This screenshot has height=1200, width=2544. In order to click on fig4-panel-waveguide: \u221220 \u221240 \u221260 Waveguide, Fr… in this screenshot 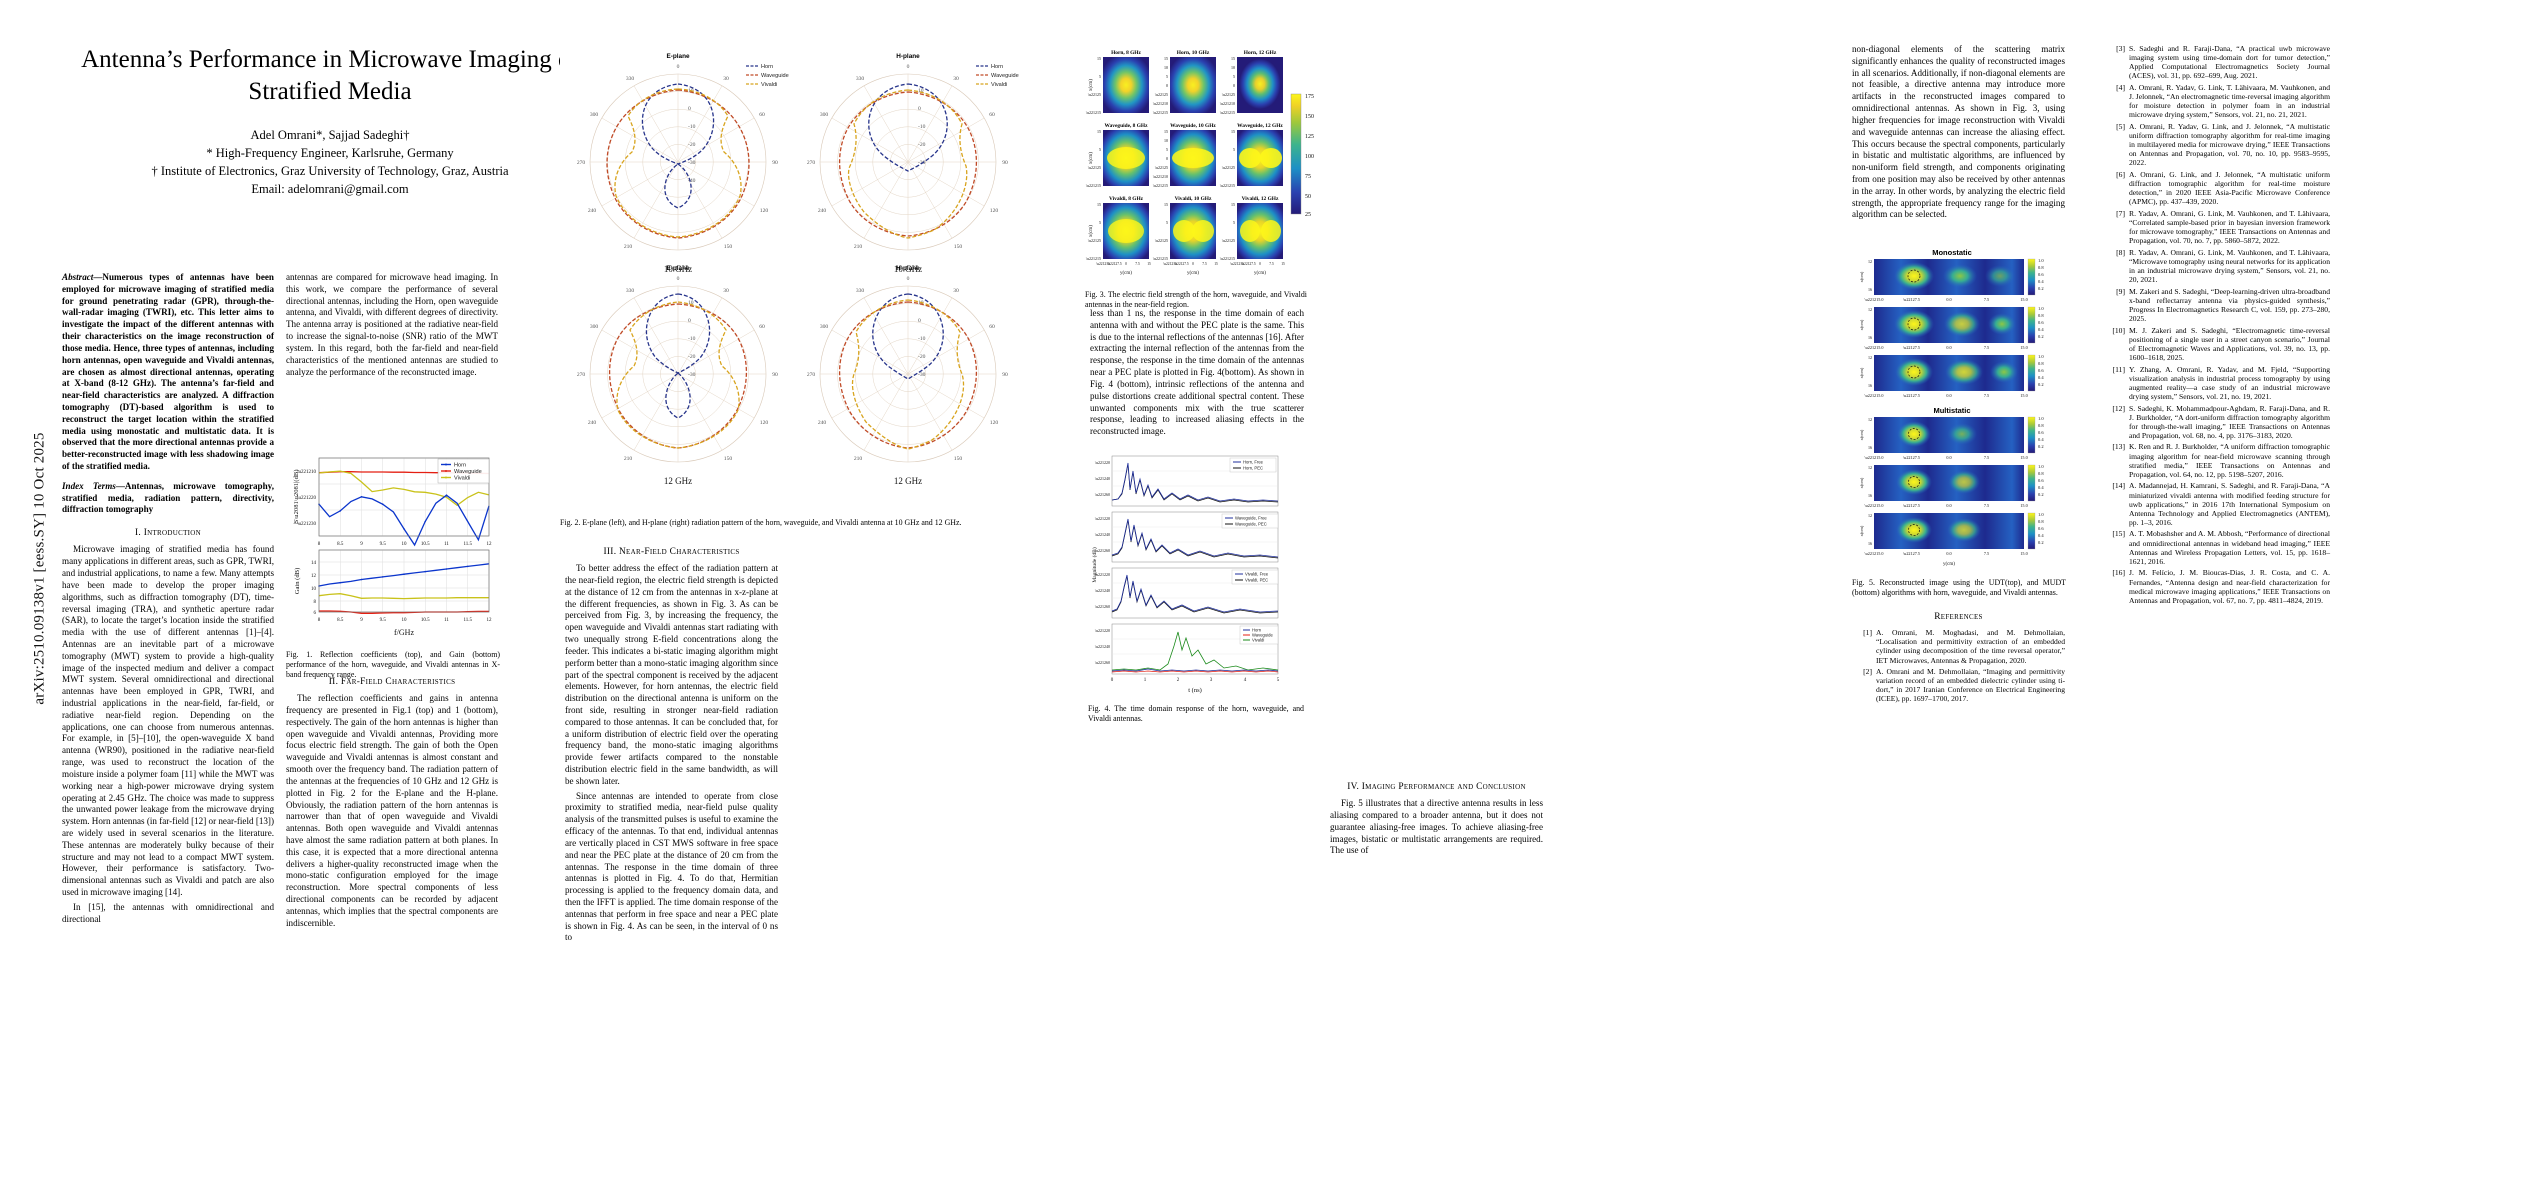, I will do `click(1187, 537)`.